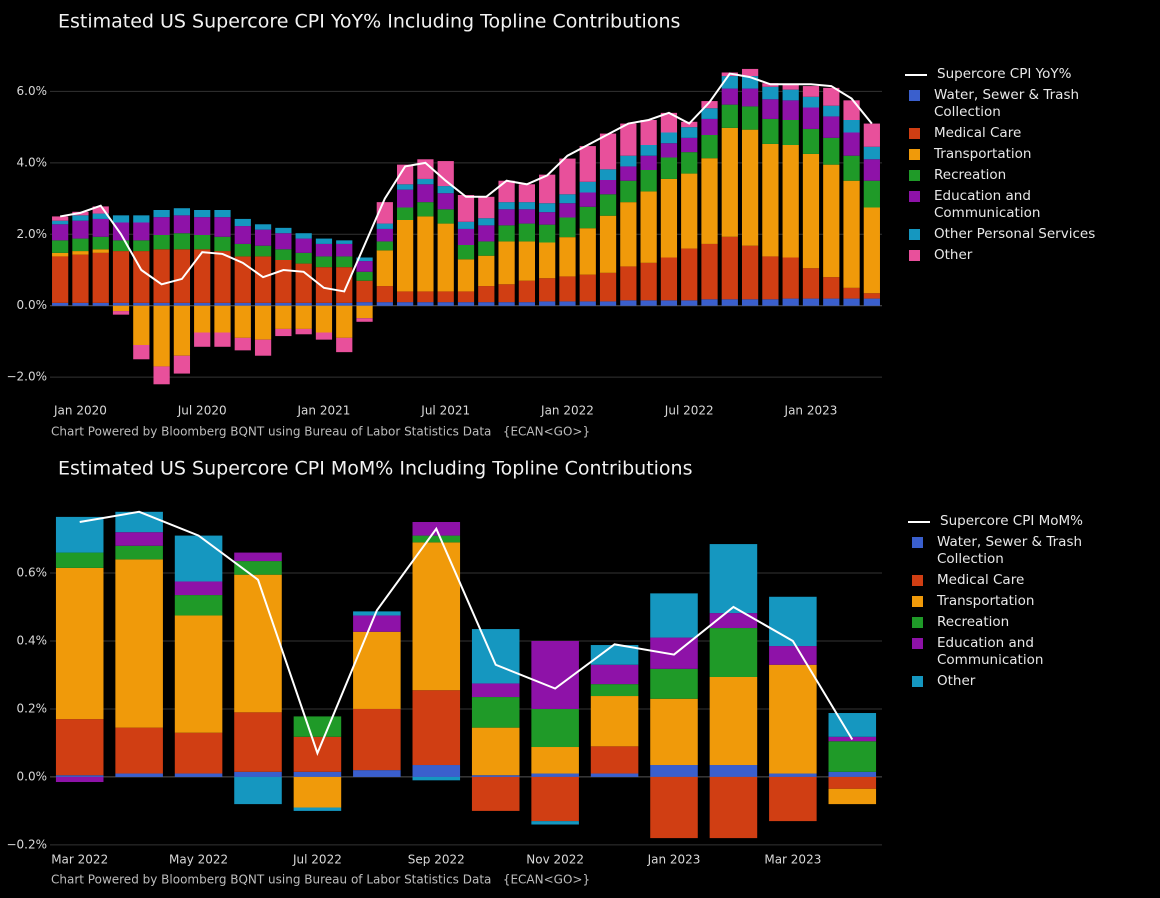 This screenshot has width=1160, height=898. I want to click on y-tick-label: 0.2%, so click(32, 708).